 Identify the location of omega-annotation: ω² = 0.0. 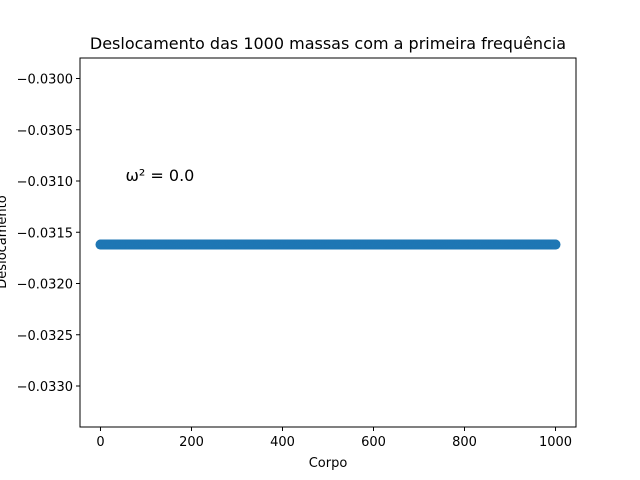
(160, 175).